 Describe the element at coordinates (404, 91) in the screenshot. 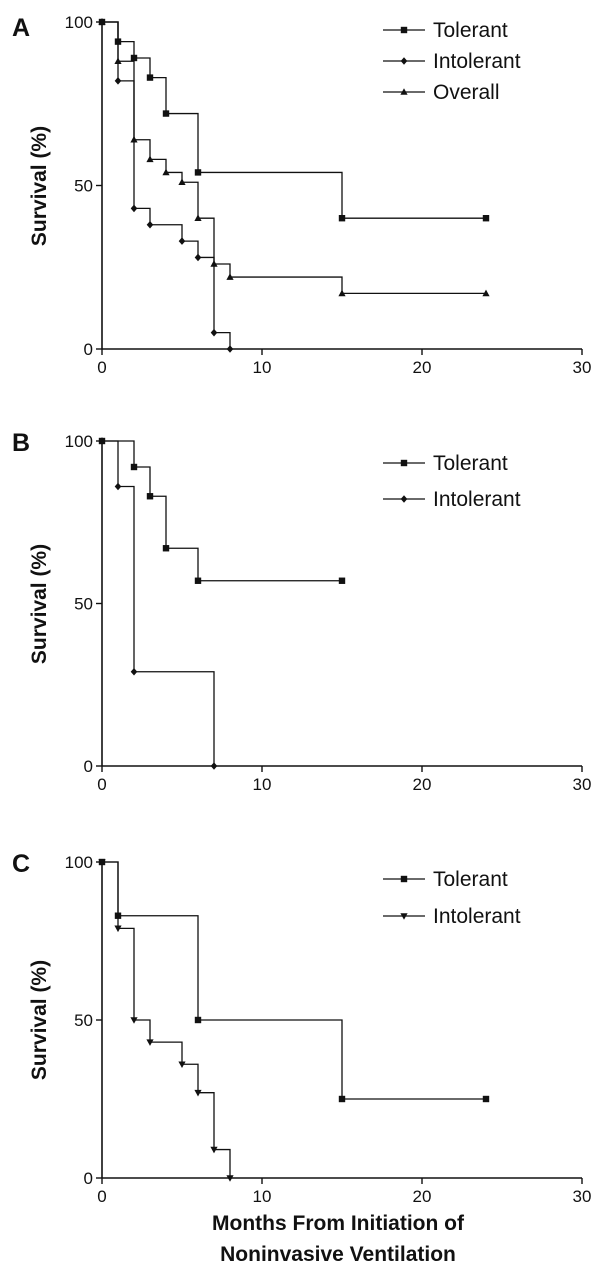

I see `legend-marker-overall` at that location.